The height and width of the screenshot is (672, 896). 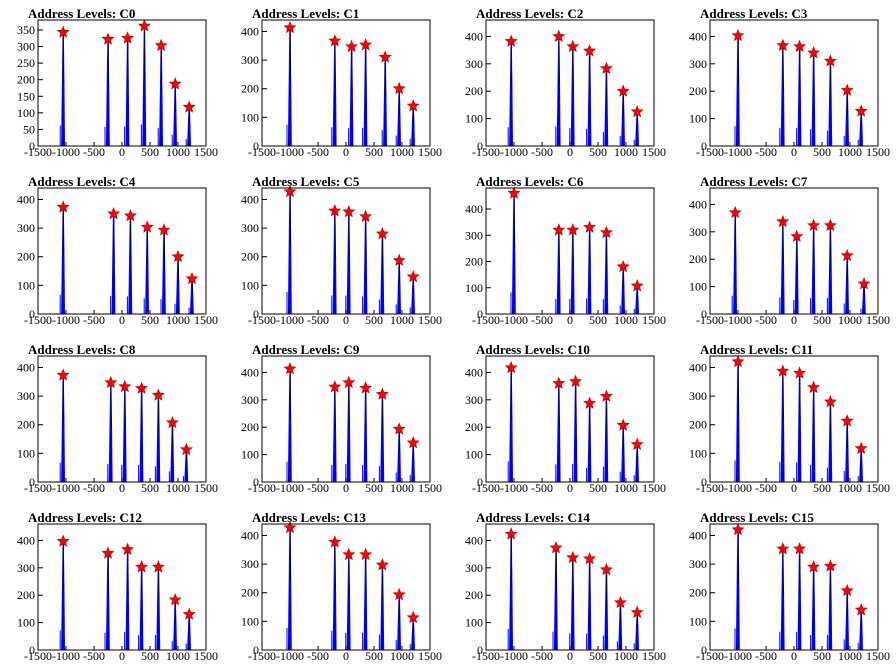 What do you see at coordinates (150, 320) in the screenshot?
I see `x-tick-label: 500` at bounding box center [150, 320].